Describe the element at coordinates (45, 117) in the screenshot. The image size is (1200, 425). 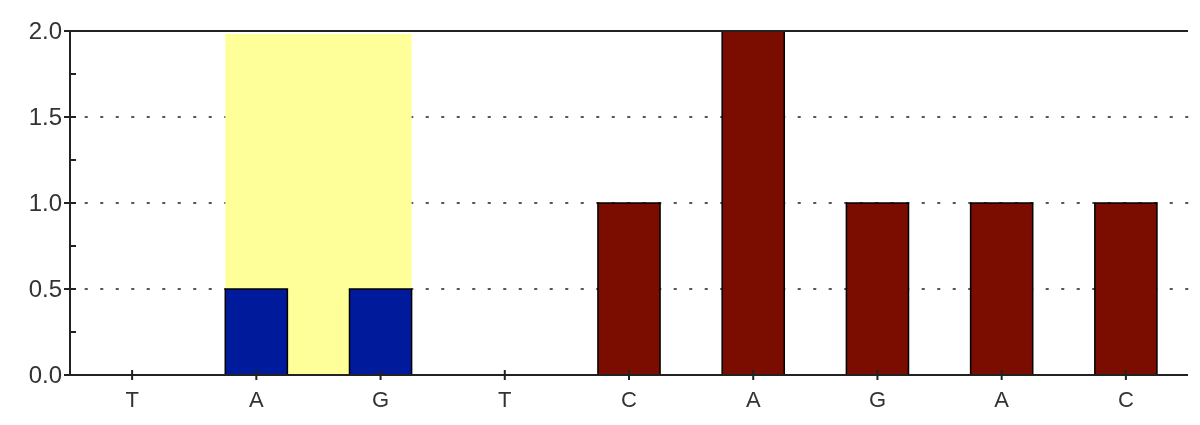
I see `y-tick-label: 1.5` at that location.